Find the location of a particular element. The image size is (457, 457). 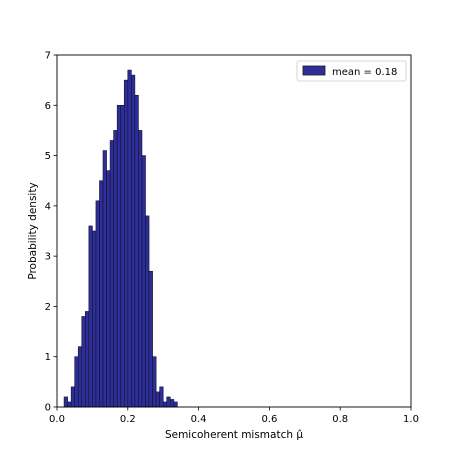

x-tick-label: 0.2 is located at coordinates (128, 419).